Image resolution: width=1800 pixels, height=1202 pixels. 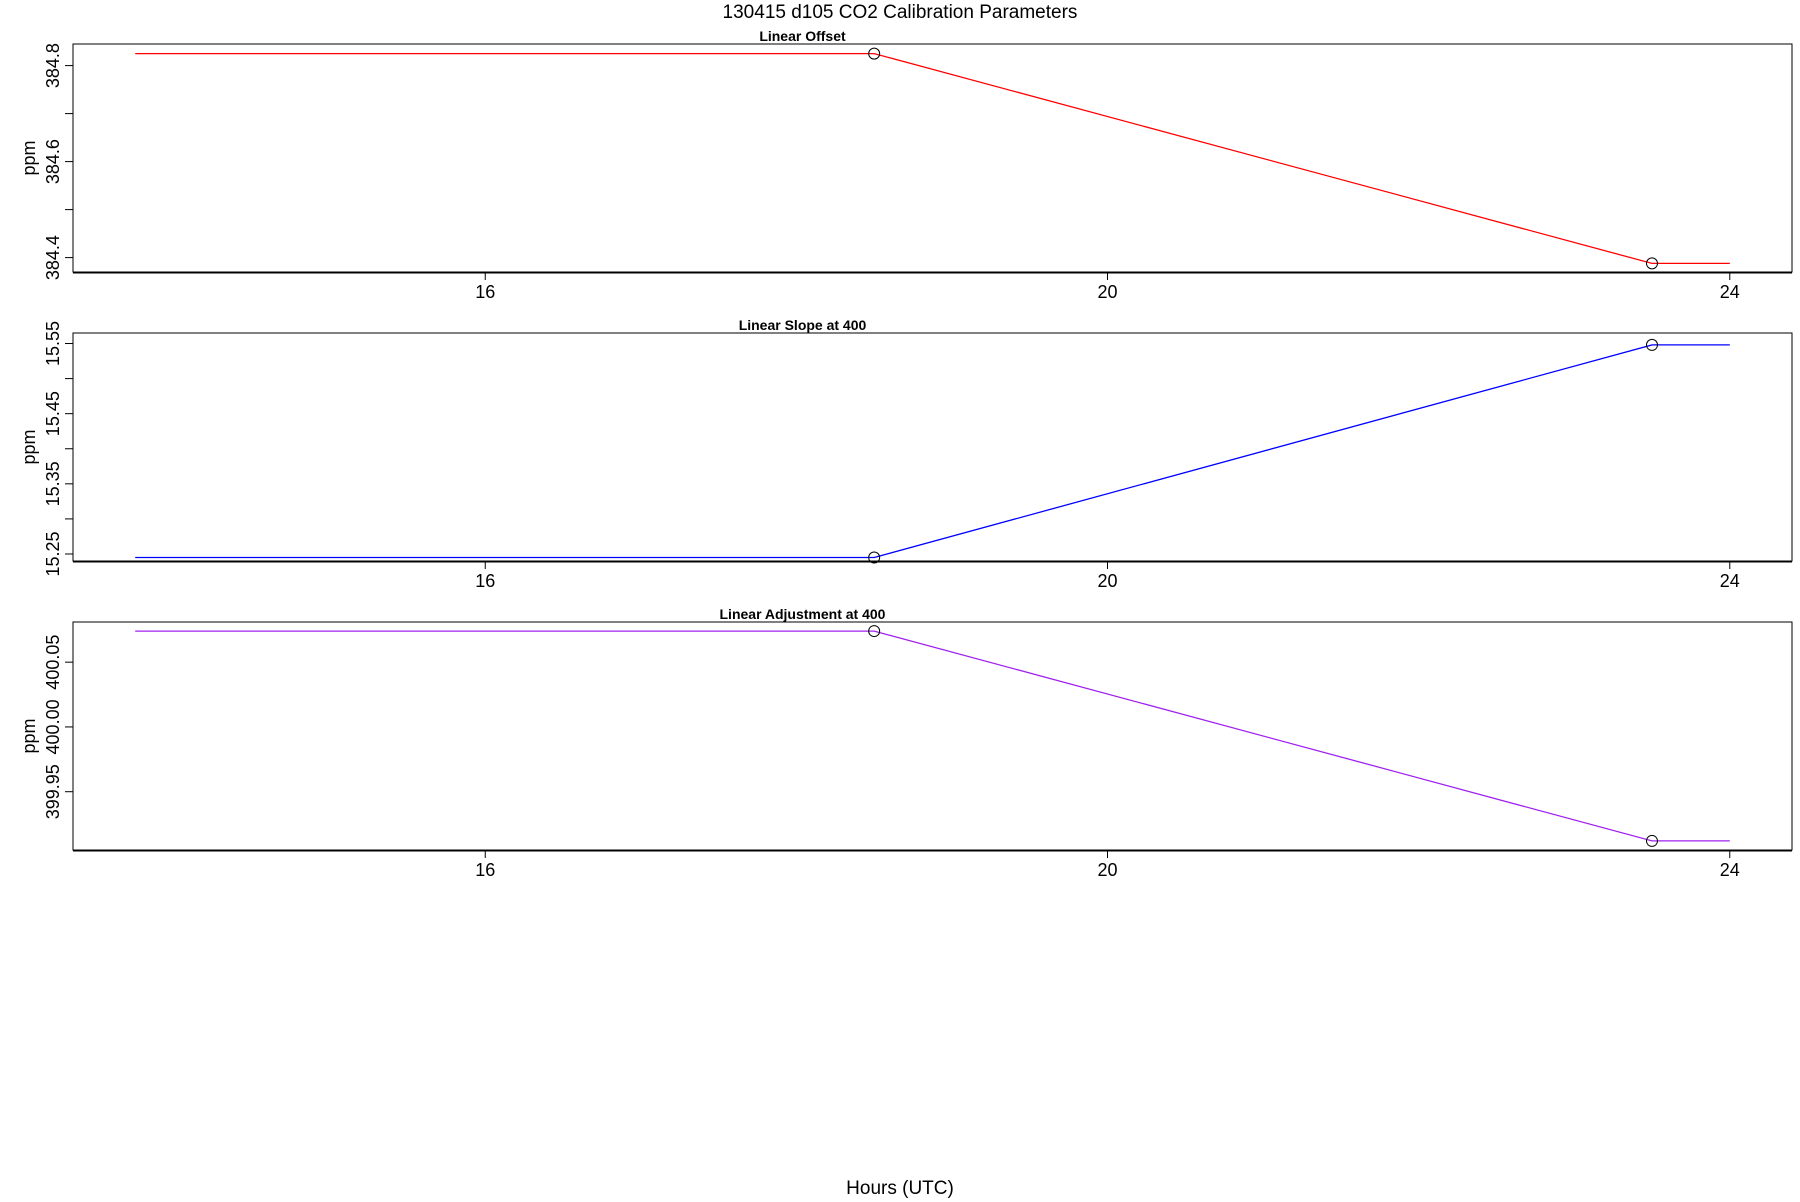 I want to click on y-tick-label: 400.05, so click(x=53, y=662).